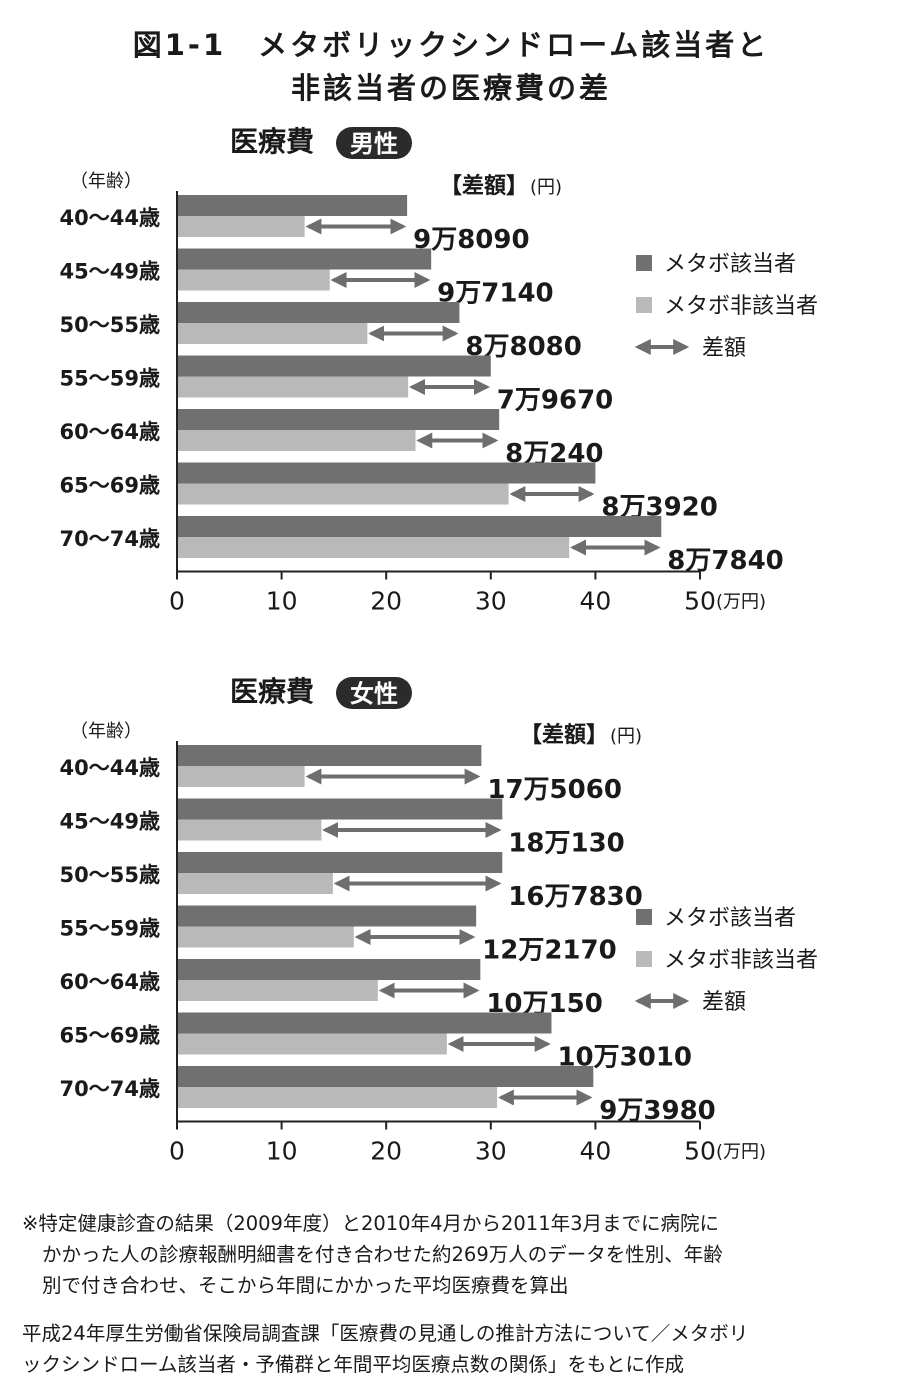 Image resolution: width=902 pixels, height=1400 pixels. What do you see at coordinates (741, 306) in the screenshot?
I see `legend-label-non-metabo: メタボ非該当者` at bounding box center [741, 306].